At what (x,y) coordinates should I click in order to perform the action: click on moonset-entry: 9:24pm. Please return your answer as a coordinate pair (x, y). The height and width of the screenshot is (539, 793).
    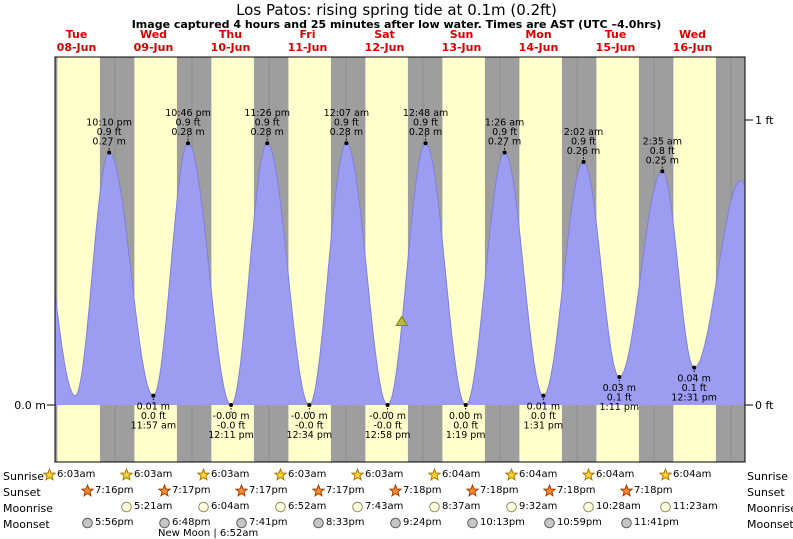
    Looking at the image, I should click on (415, 522).